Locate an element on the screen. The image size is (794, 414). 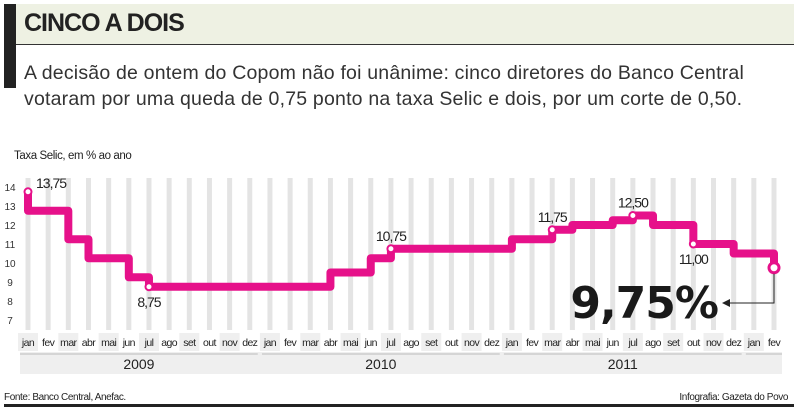
year-label: 2009 is located at coordinates (138, 364).